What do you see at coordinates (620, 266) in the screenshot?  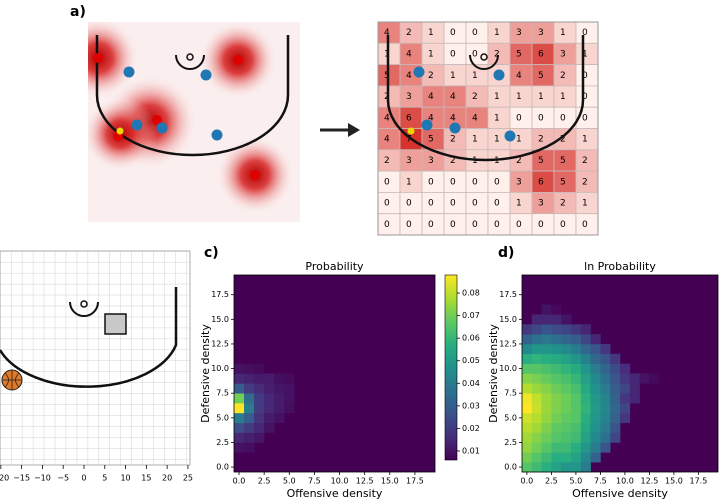 I see `chart-title: ln Probability` at bounding box center [620, 266].